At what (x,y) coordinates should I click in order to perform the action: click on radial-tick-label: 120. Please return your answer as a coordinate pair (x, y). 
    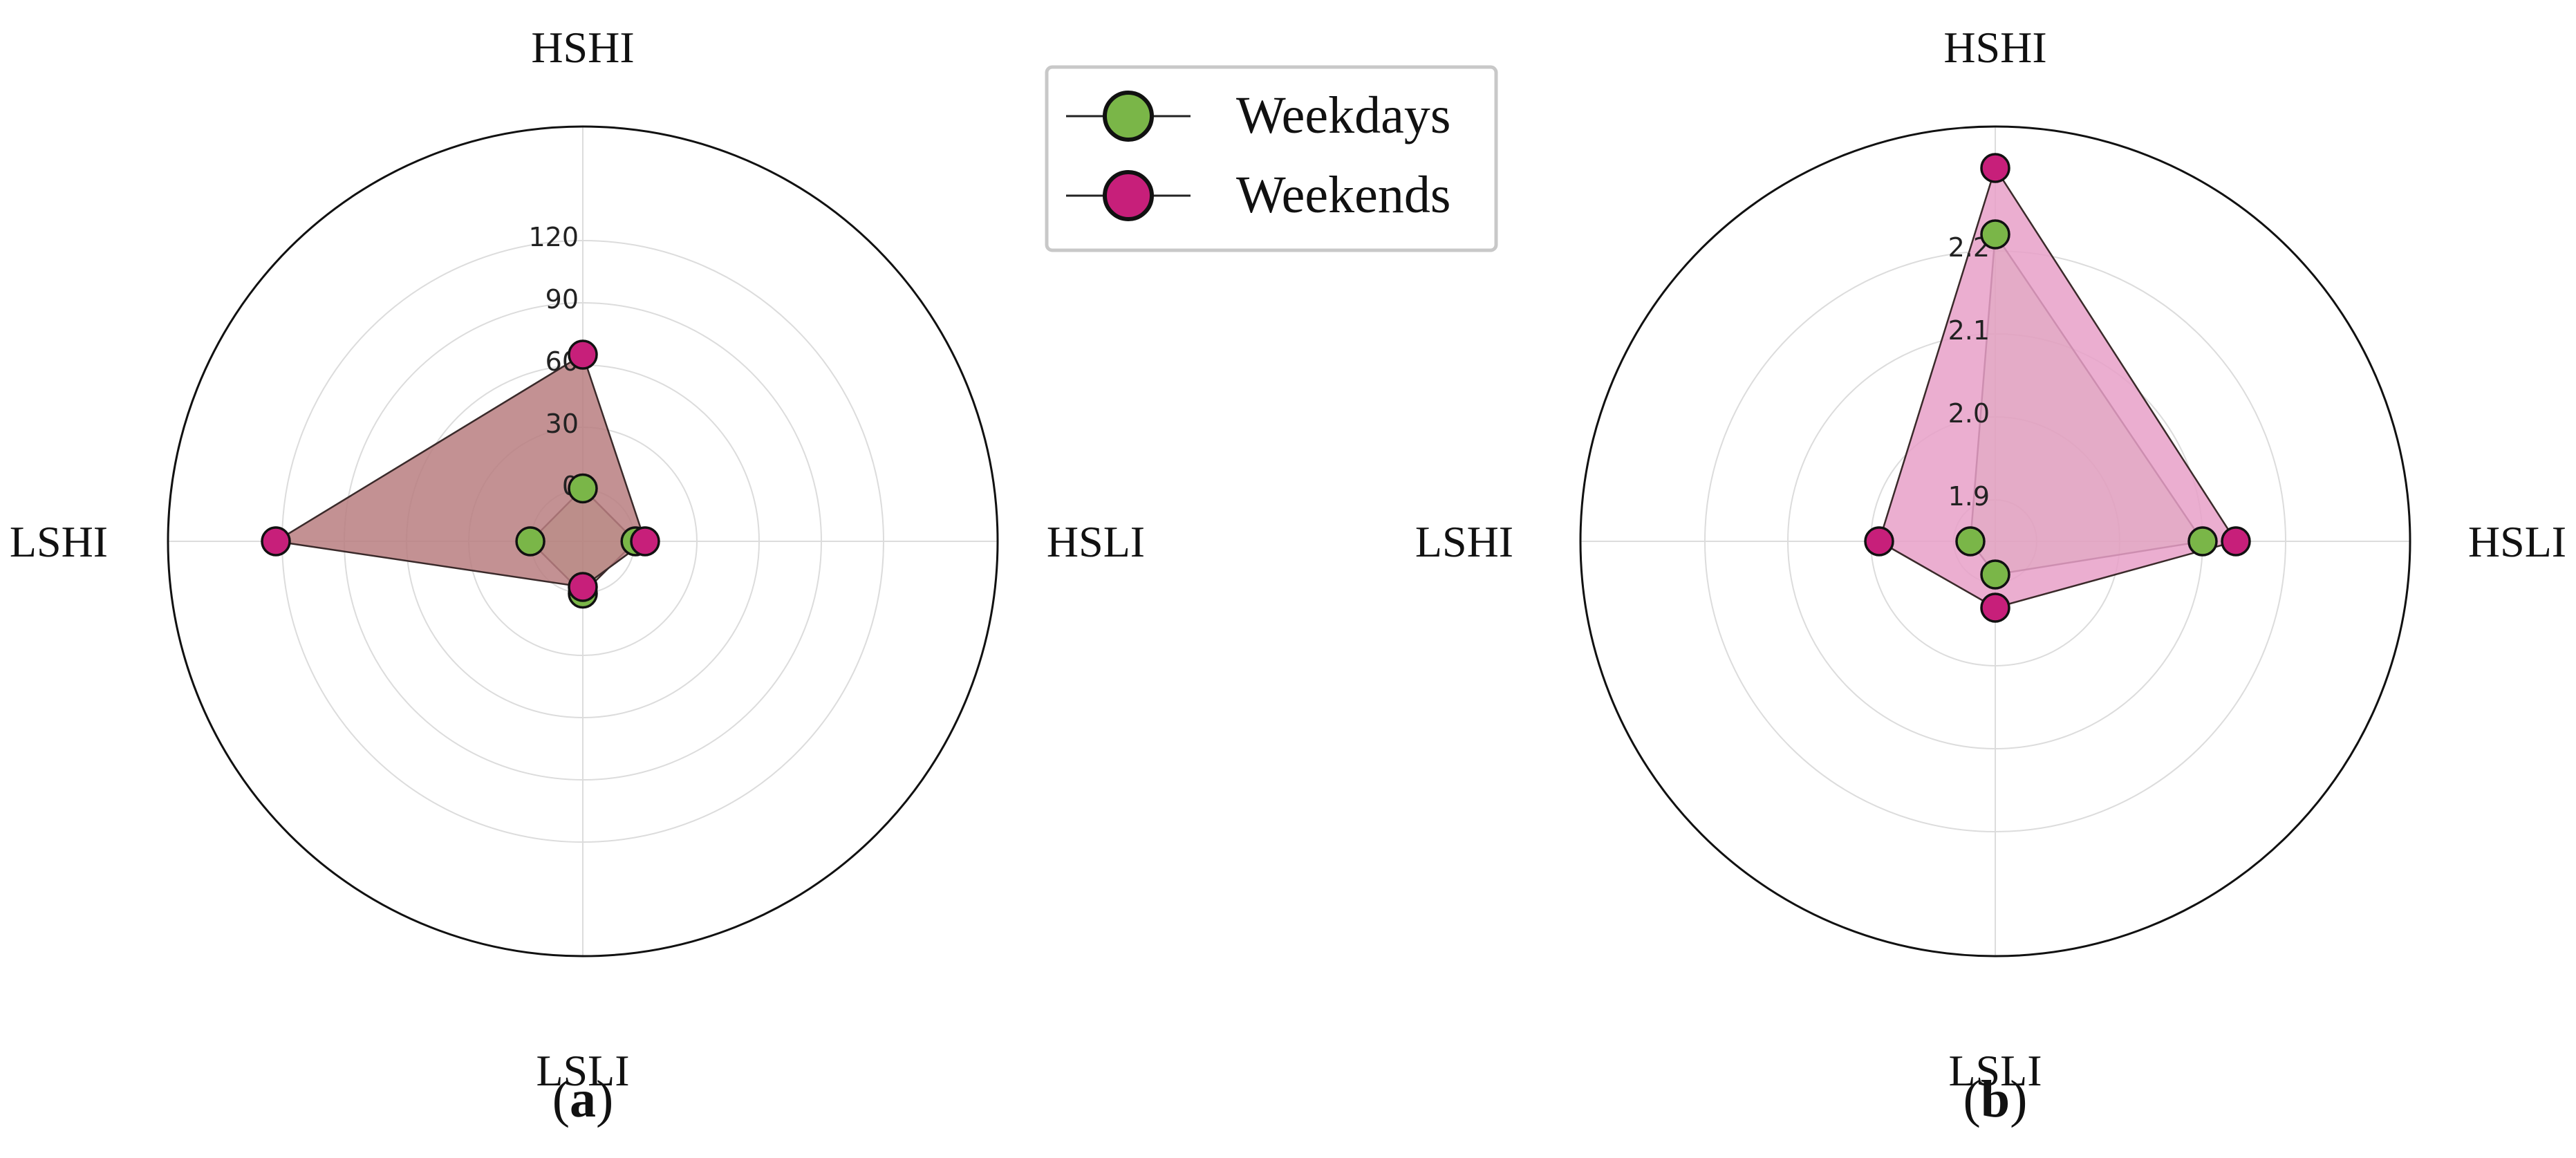
    Looking at the image, I should click on (553, 237).